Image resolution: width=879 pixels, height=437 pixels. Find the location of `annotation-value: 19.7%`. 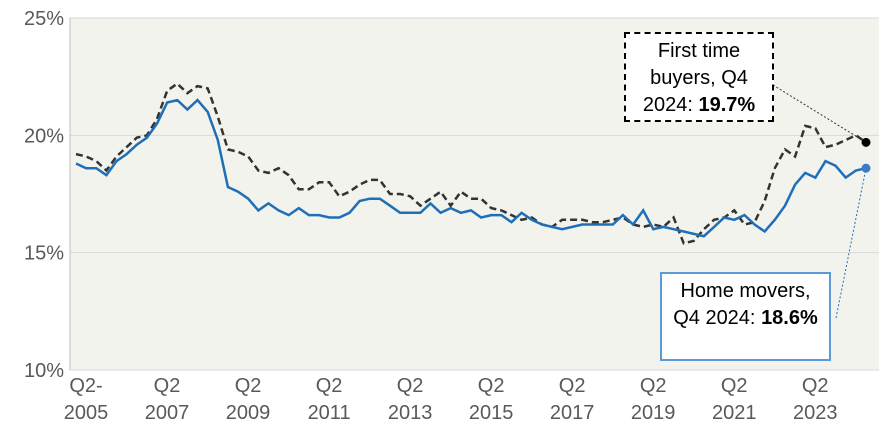

annotation-value: 19.7% is located at coordinates (727, 105).